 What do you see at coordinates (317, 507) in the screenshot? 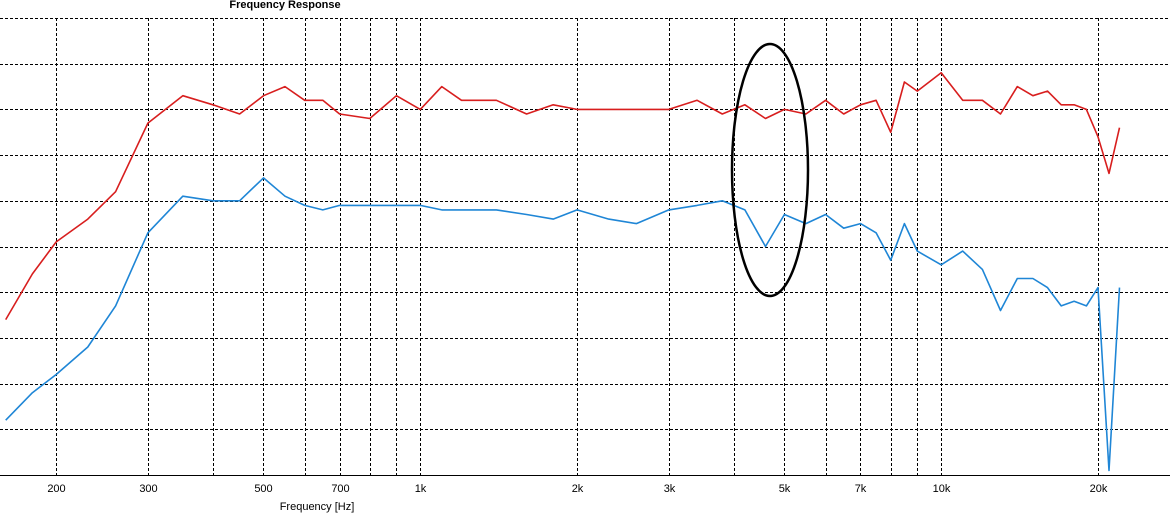
I see `x-axis-label: Frequency [Hz]` at bounding box center [317, 507].